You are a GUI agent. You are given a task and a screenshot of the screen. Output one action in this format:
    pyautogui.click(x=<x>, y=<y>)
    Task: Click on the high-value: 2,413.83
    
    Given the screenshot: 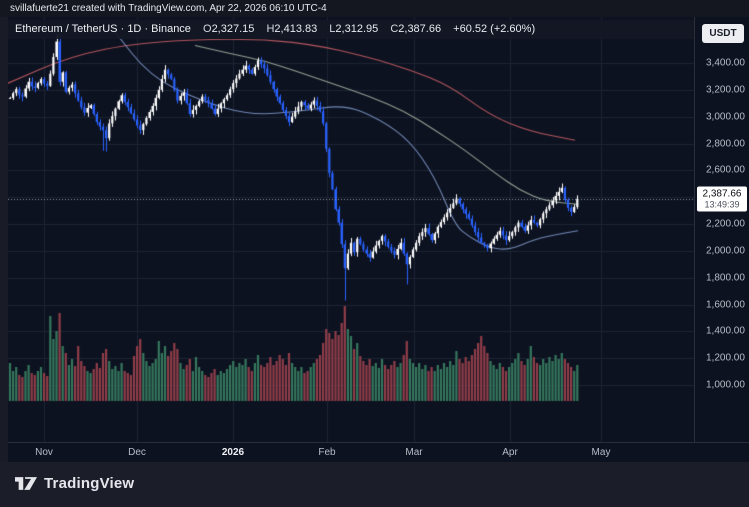 What is the action you would take?
    pyautogui.click(x=296, y=29)
    